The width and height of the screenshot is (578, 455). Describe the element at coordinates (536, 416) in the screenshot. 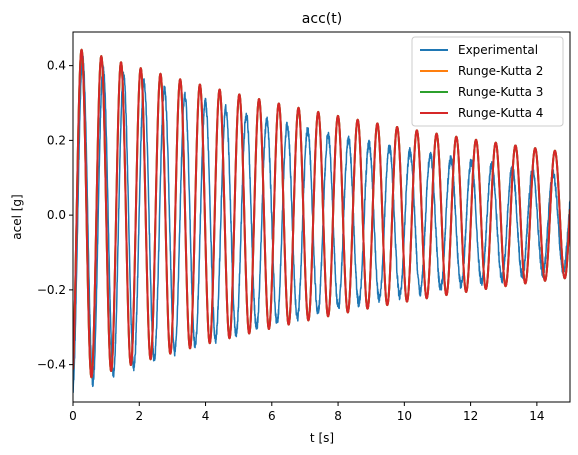

I see `x-tick-label: 14` at that location.